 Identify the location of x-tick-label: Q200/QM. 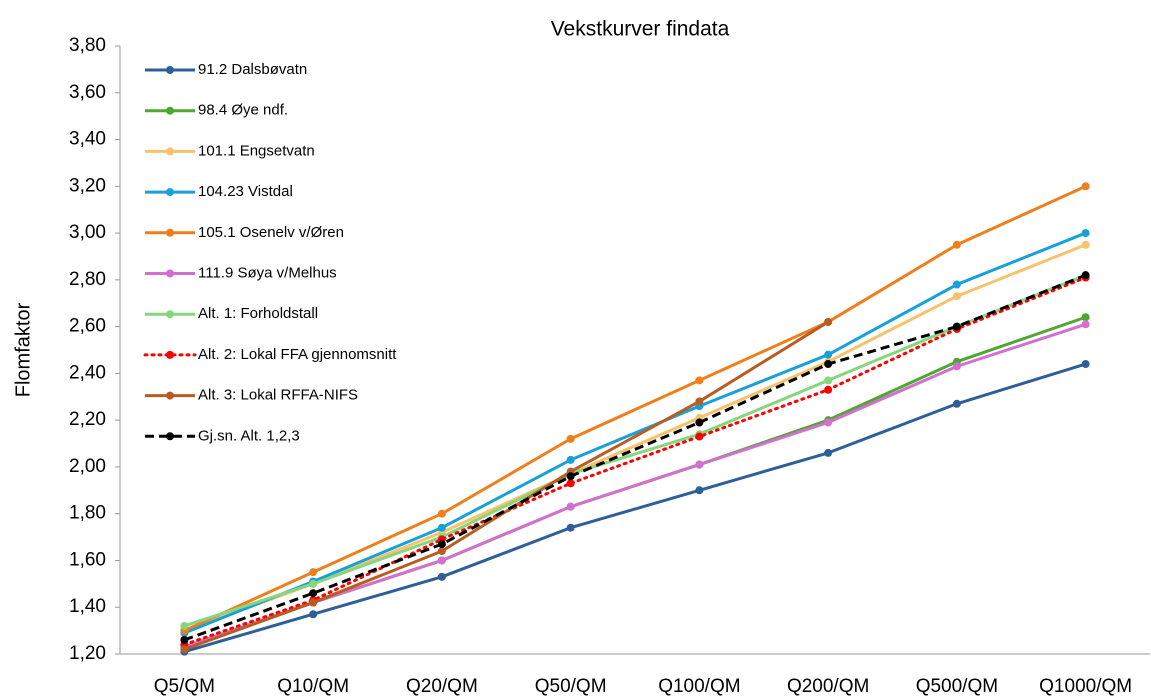
(828, 686).